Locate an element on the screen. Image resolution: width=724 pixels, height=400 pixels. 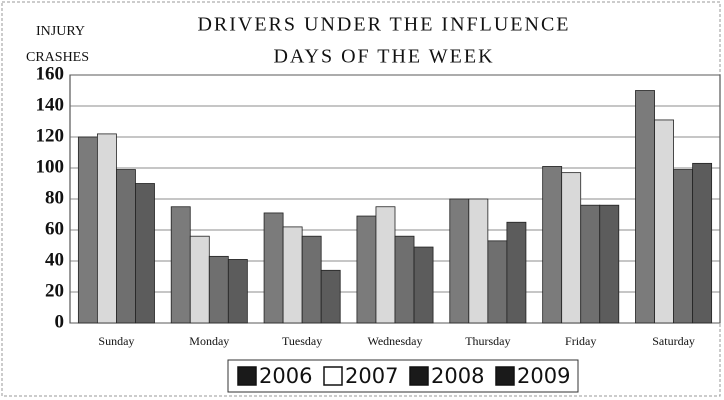
legend-label: 2007 is located at coordinates (371, 376).